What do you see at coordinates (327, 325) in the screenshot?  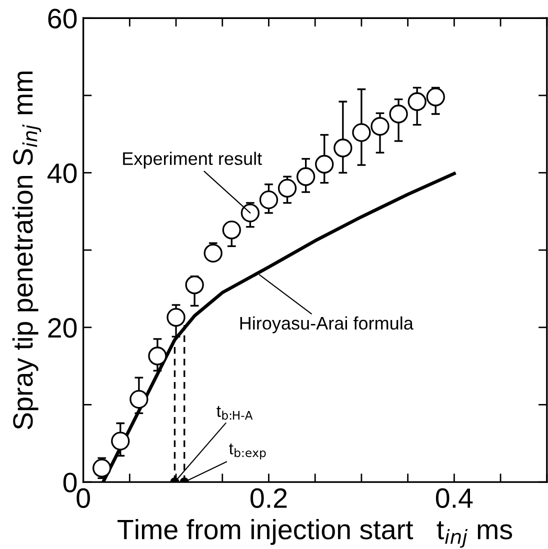 I see `annotation: Hiroyasu-Arai formula` at bounding box center [327, 325].